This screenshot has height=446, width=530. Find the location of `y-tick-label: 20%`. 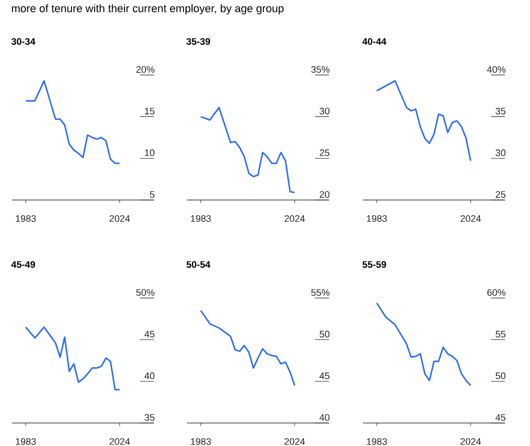

y-tick-label: 20% is located at coordinates (145, 69).